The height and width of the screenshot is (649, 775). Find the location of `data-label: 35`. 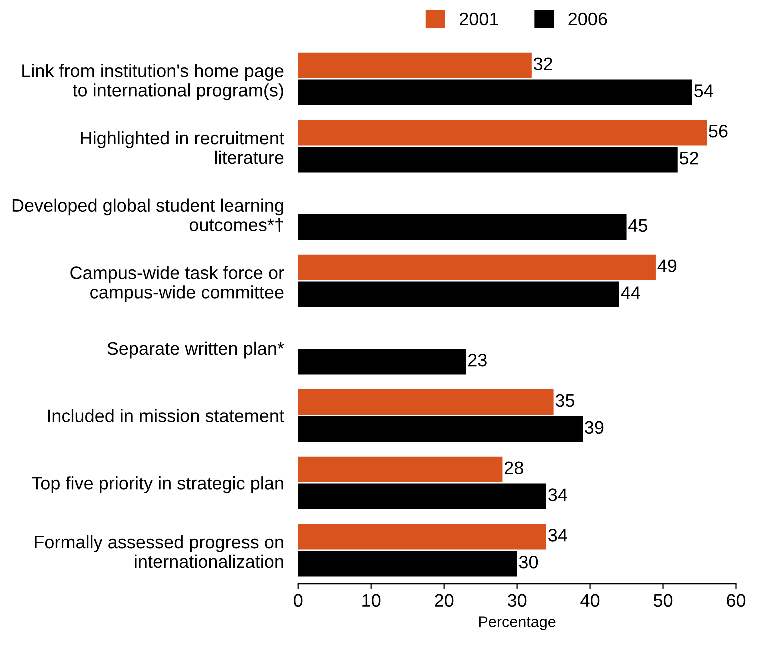

data-label: 35 is located at coordinates (565, 401).